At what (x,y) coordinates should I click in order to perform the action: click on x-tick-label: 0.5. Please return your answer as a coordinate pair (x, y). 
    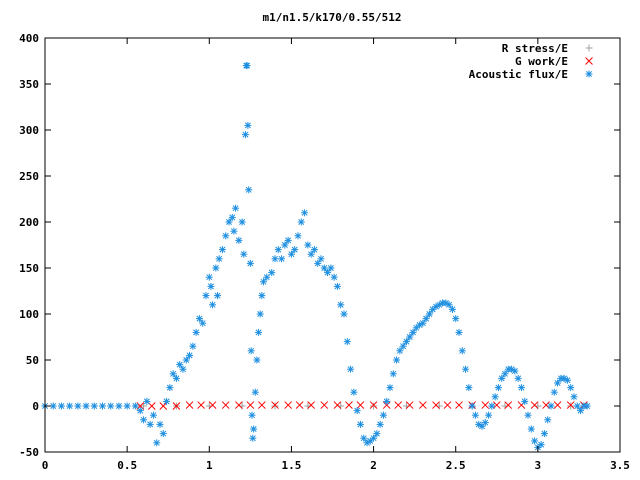
    Looking at the image, I should click on (127, 465).